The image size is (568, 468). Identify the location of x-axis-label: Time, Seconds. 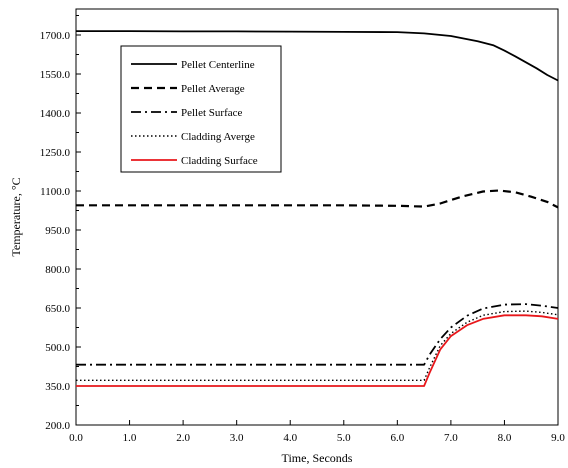
(317, 458).